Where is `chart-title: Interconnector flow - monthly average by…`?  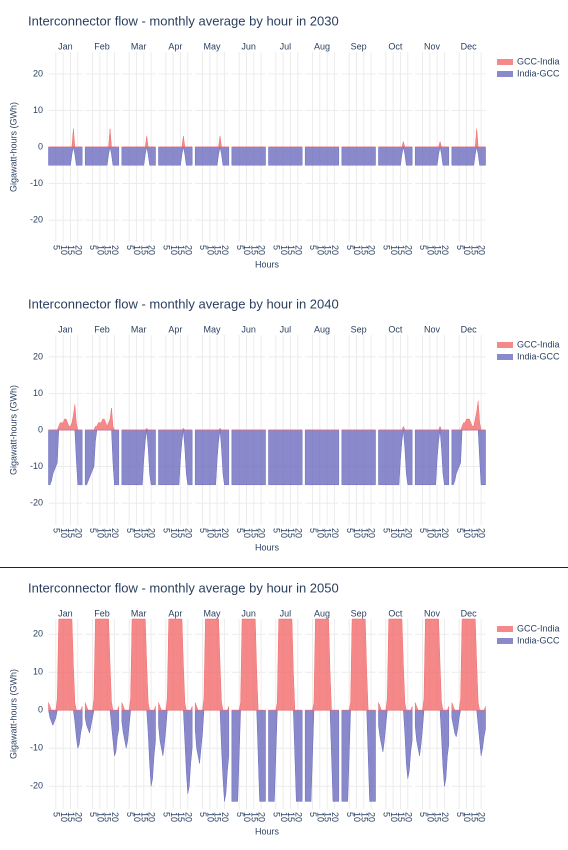 chart-title: Interconnector flow - monthly average by… is located at coordinates (183, 20).